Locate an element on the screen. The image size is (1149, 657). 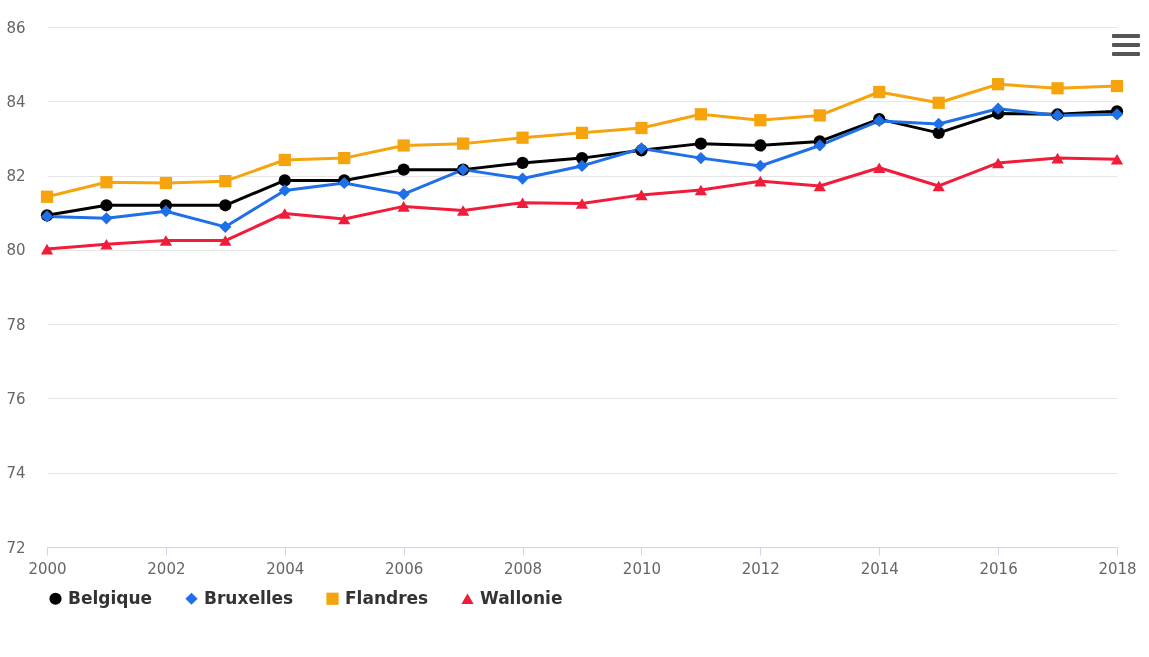
x-tick-label: 2004 is located at coordinates (285, 568).